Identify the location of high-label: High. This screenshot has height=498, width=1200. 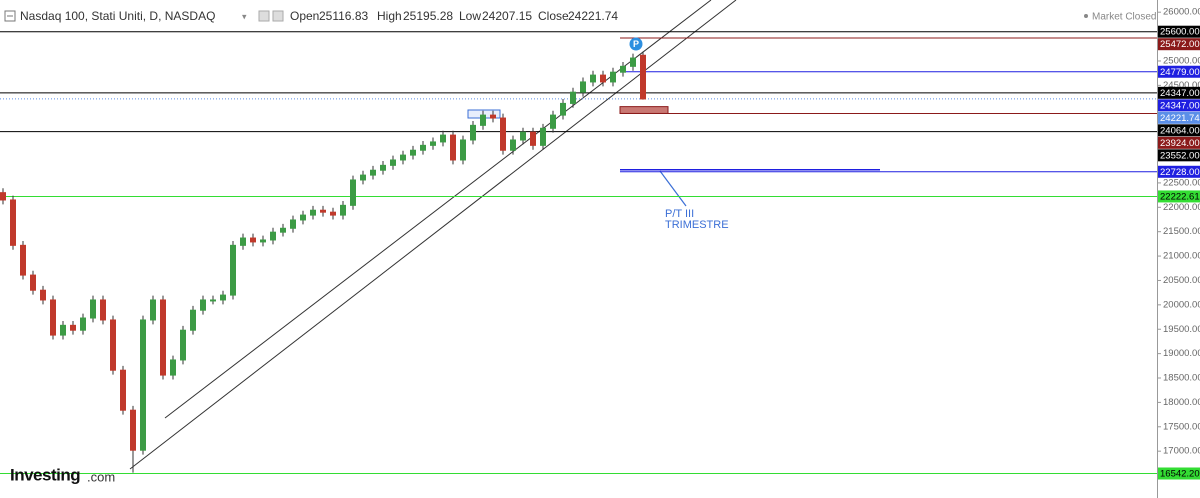
(389, 16).